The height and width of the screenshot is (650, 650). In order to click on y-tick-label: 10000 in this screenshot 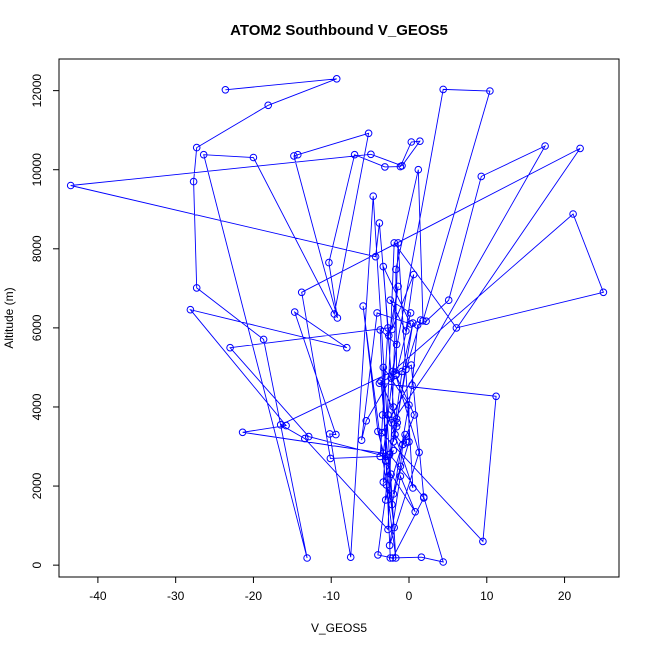, I will do `click(37, 170)`.